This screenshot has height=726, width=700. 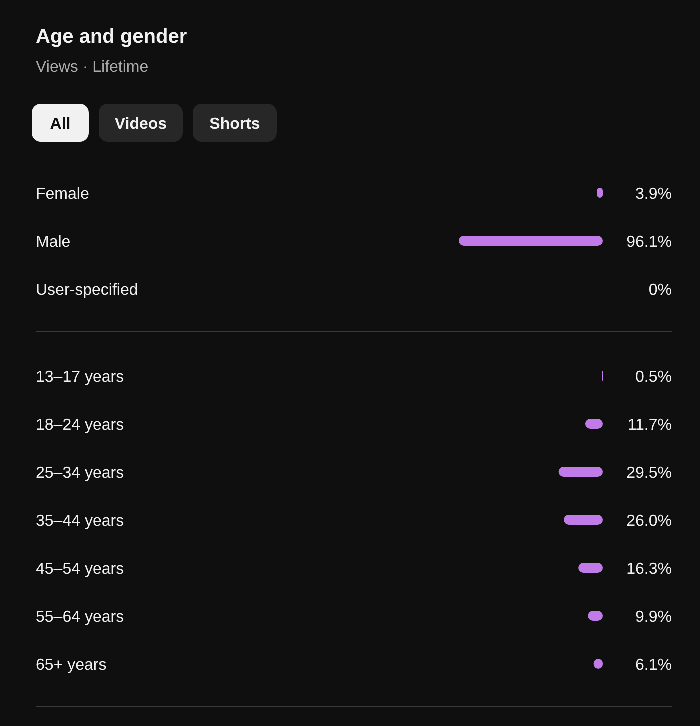 What do you see at coordinates (650, 425) in the screenshot?
I see `data-label: 11.7%` at bounding box center [650, 425].